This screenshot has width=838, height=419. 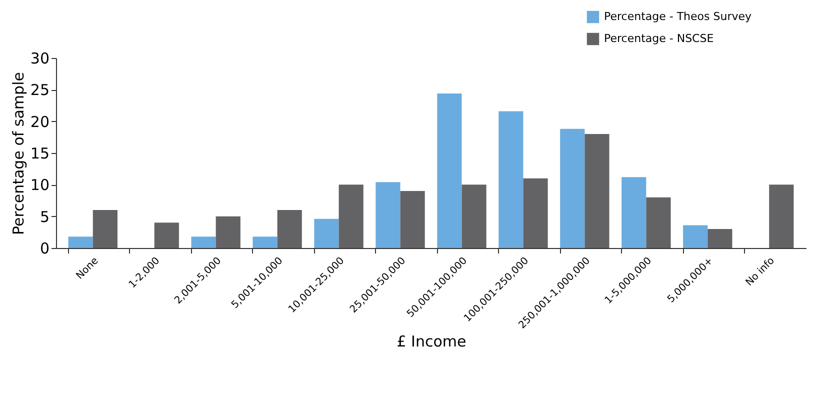 I want to click on y-tick-label: 10, so click(x=40, y=185).